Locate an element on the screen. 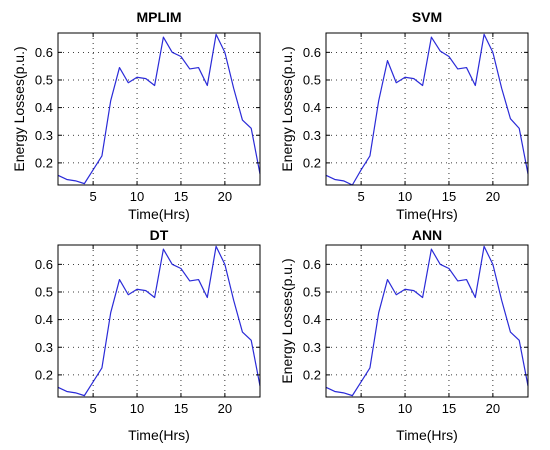 This screenshot has height=450, width=550. panel-title: SVM is located at coordinates (427, 17).